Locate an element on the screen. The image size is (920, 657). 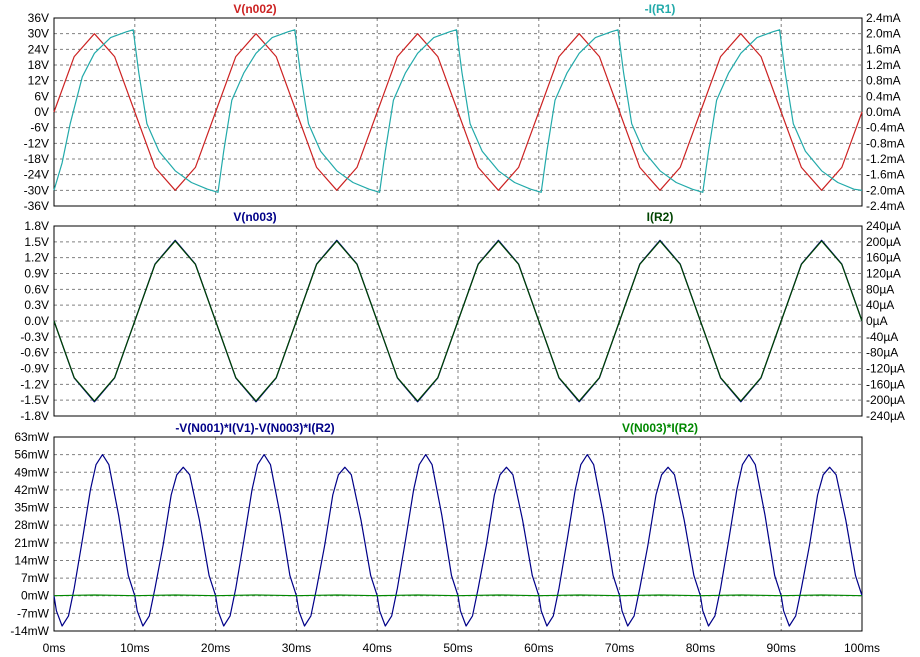
left-tick-label: 1.8V is located at coordinates (36, 226).